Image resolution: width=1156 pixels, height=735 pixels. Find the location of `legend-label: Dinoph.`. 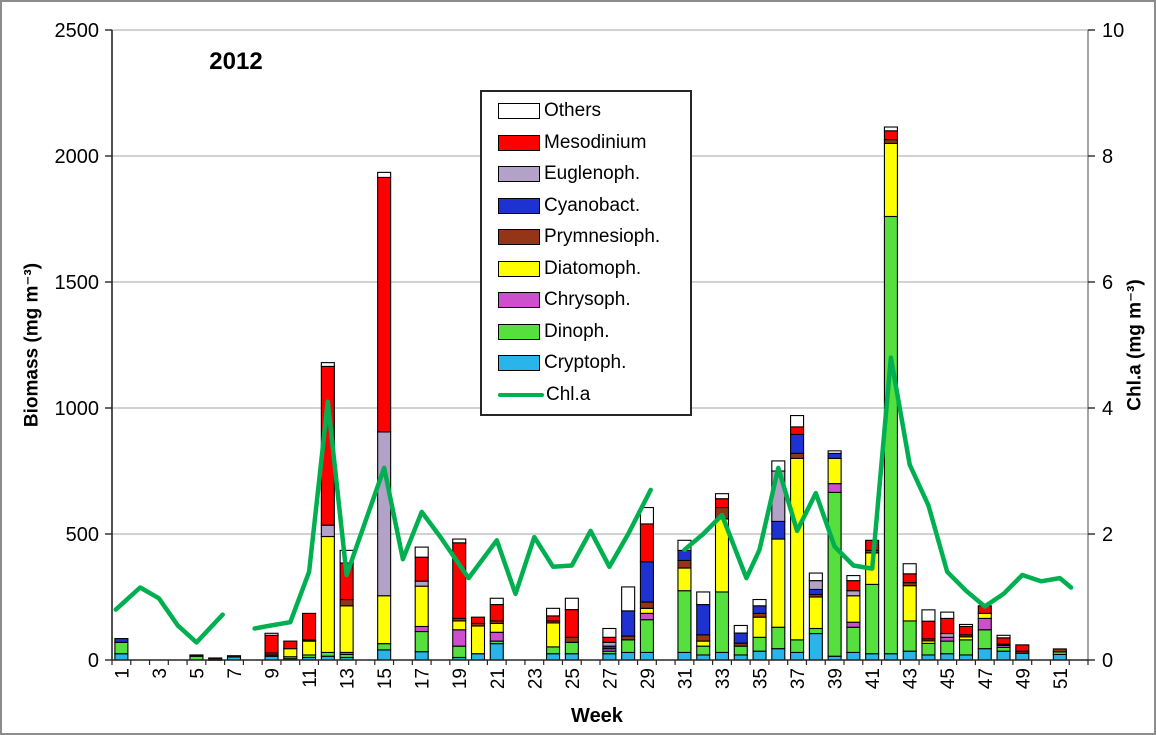

legend-label: Dinoph. is located at coordinates (577, 331).